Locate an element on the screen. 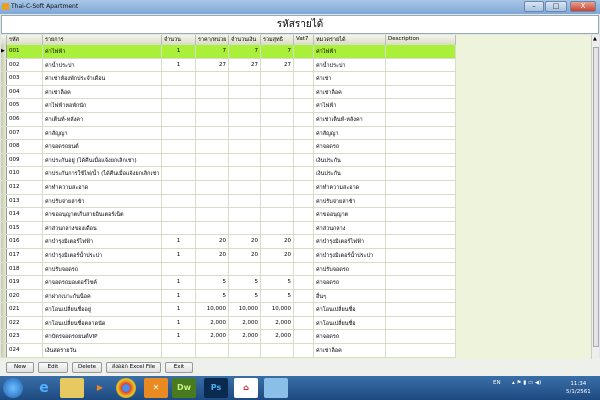  minimize-button: – is located at coordinates (534, 6).